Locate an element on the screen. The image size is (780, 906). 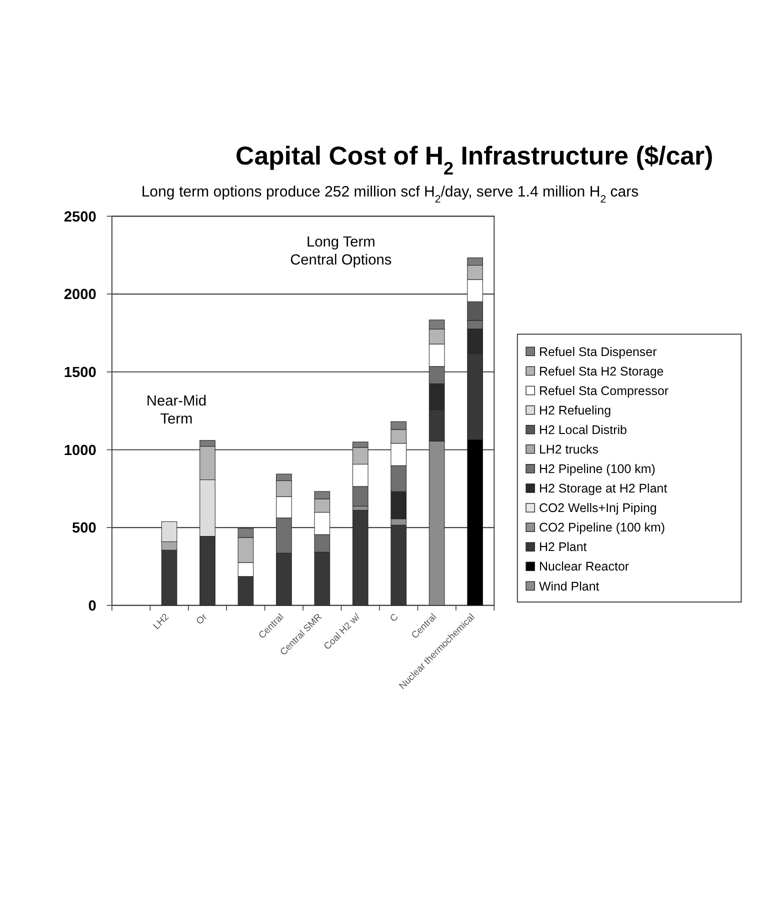
legend-label: Refuel Sta Dispenser is located at coordinates (597, 351).